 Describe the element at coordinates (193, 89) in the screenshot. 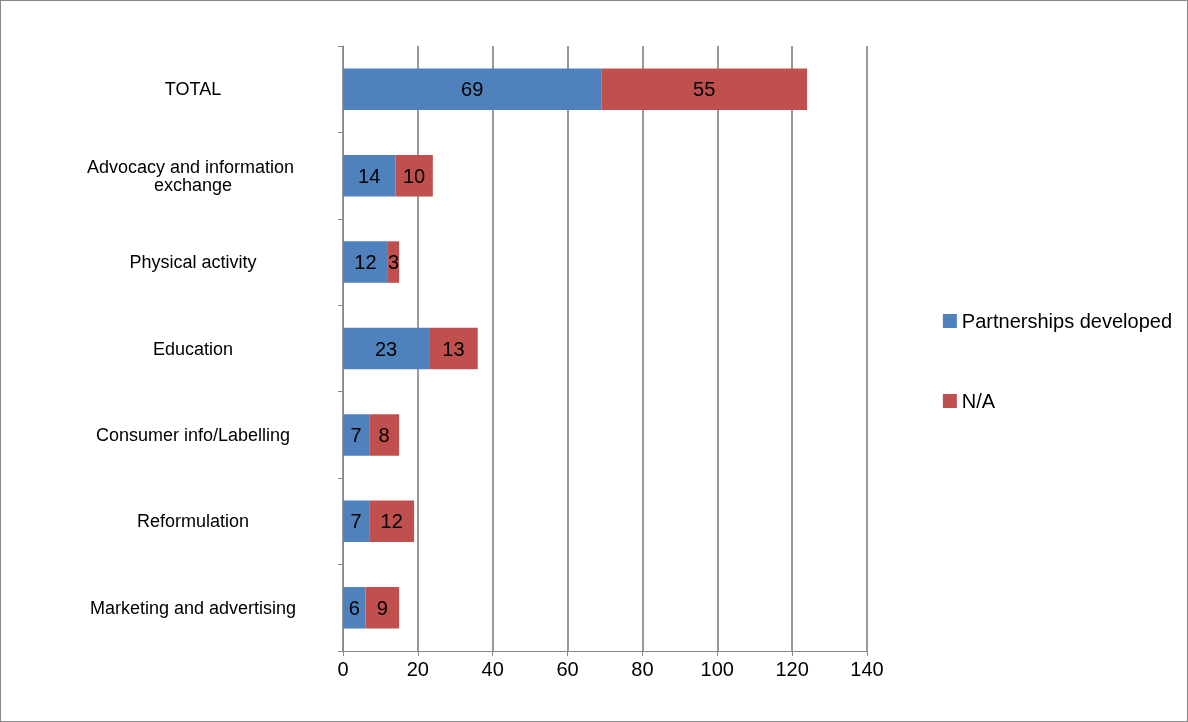

I see `y-tick-label: TOTAL` at that location.